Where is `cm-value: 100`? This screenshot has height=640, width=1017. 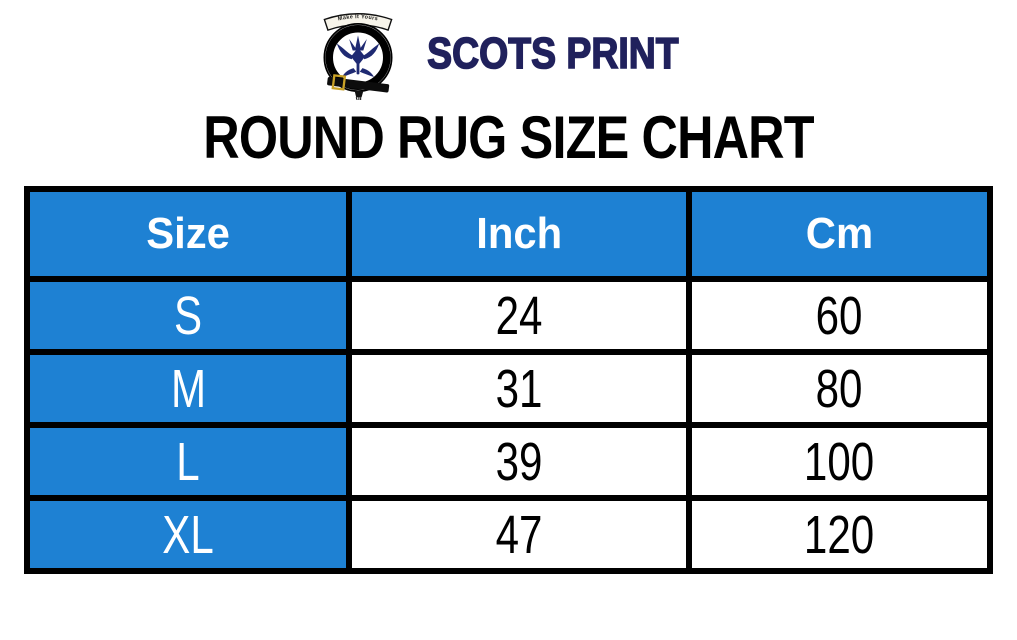 cm-value: 100 is located at coordinates (839, 461).